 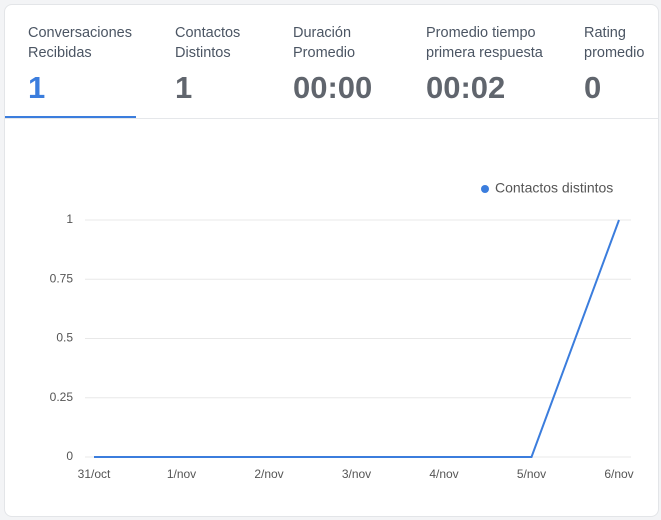 I want to click on tab-label: Contactos Distintos, so click(x=208, y=43).